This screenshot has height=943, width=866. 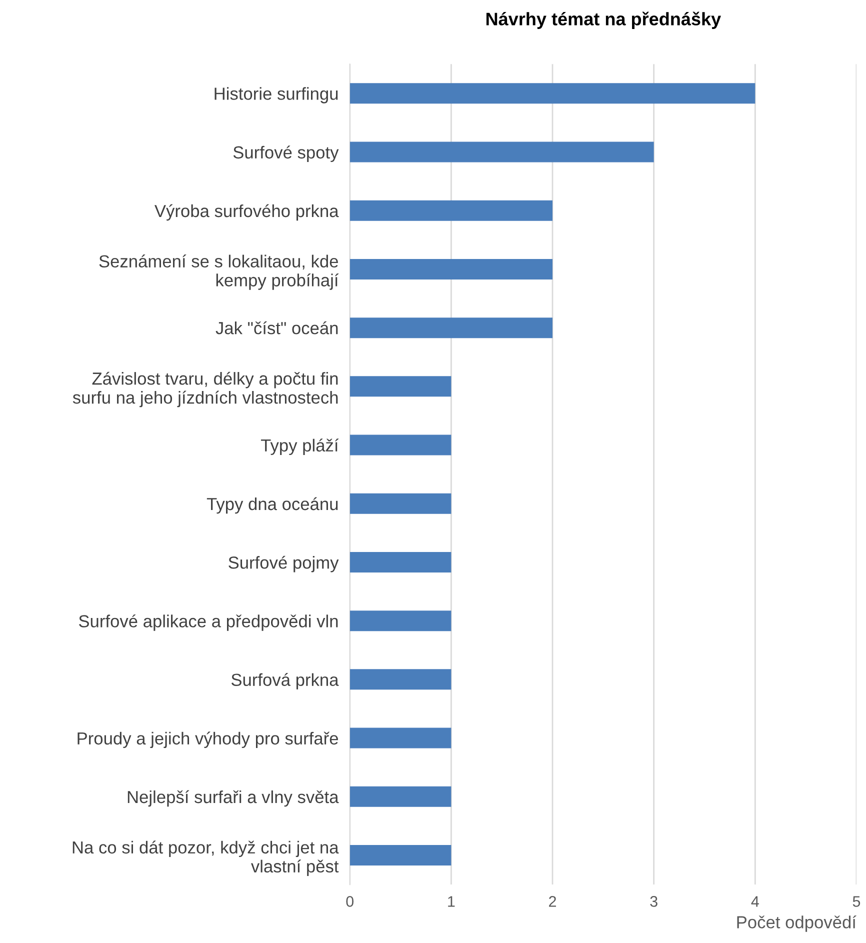 I want to click on y-tick-label: Závislost tvaru, délky a počtu fin surfu na jeho jízdních vlastnostech, so click(x=205, y=390).